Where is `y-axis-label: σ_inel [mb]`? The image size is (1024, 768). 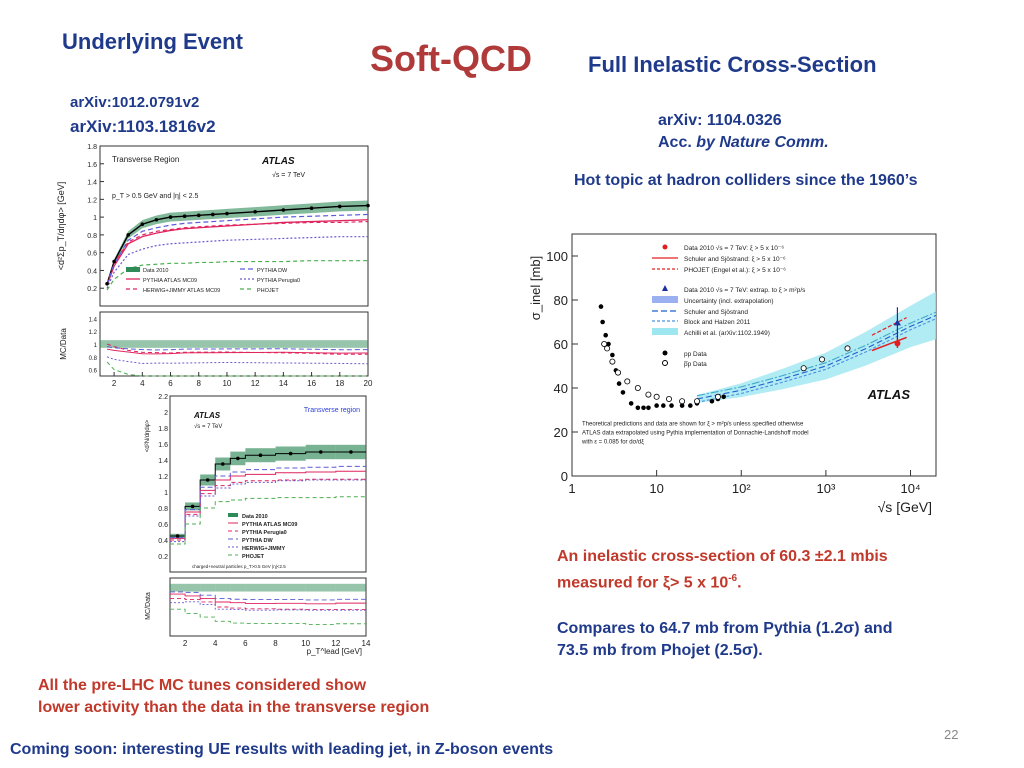
y-axis-label: σ_inel [mb] is located at coordinates (535, 288).